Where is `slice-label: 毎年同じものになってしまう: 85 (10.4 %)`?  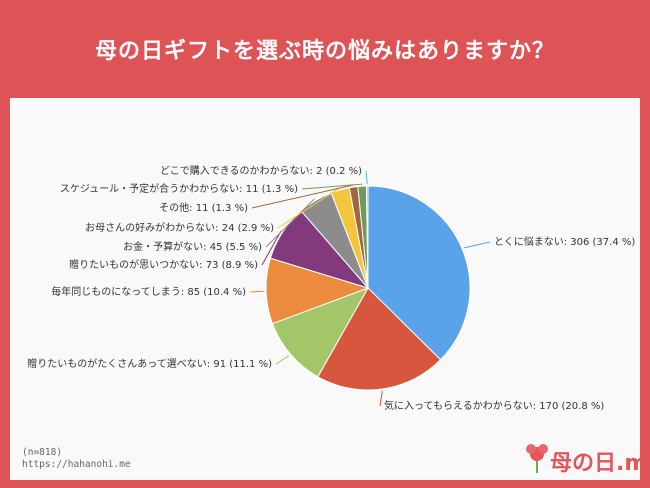 slice-label: 毎年同じものになってしまう: 85 (10.4 %) is located at coordinates (148, 291).